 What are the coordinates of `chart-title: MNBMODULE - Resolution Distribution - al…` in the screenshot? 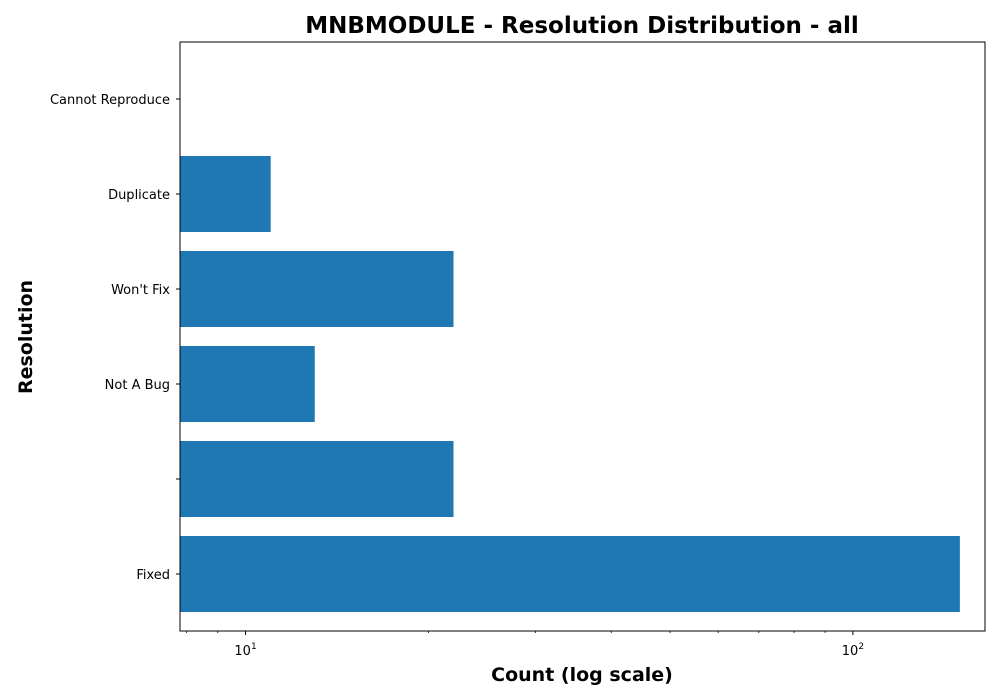 It's located at (582, 26).